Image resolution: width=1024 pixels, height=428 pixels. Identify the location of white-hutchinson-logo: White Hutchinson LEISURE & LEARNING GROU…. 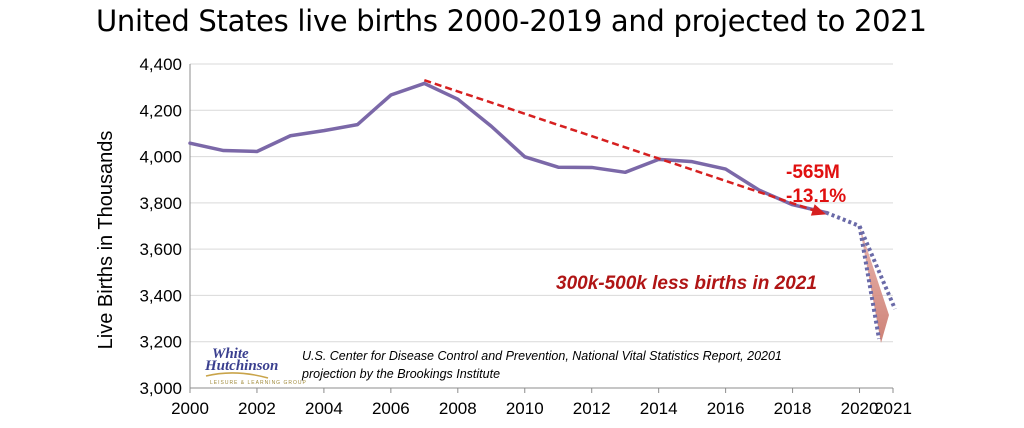
(255, 366).